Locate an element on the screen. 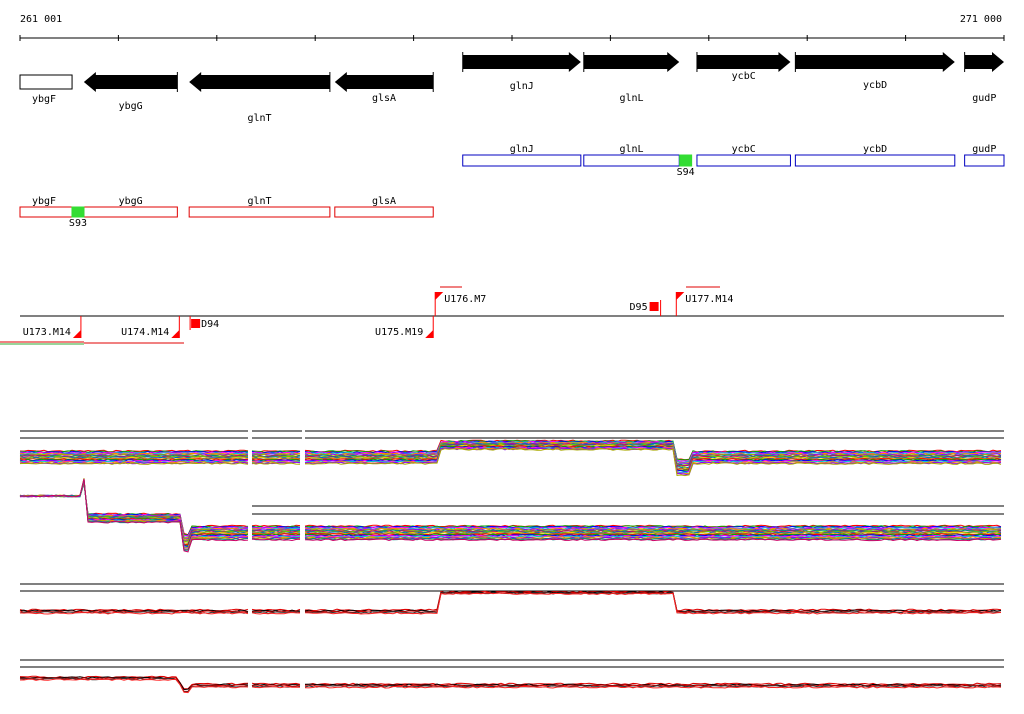 The height and width of the screenshot is (714, 1024). gene-label: glnL is located at coordinates (631, 98).